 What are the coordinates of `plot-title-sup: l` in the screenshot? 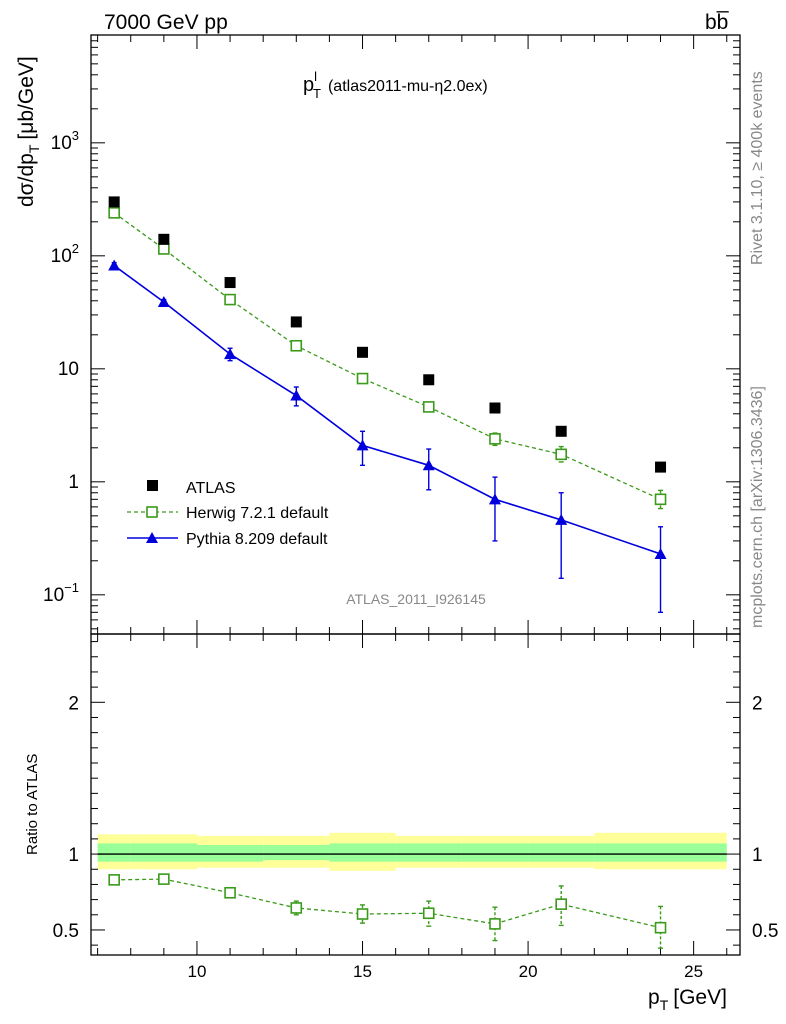 It's located at (315, 76).